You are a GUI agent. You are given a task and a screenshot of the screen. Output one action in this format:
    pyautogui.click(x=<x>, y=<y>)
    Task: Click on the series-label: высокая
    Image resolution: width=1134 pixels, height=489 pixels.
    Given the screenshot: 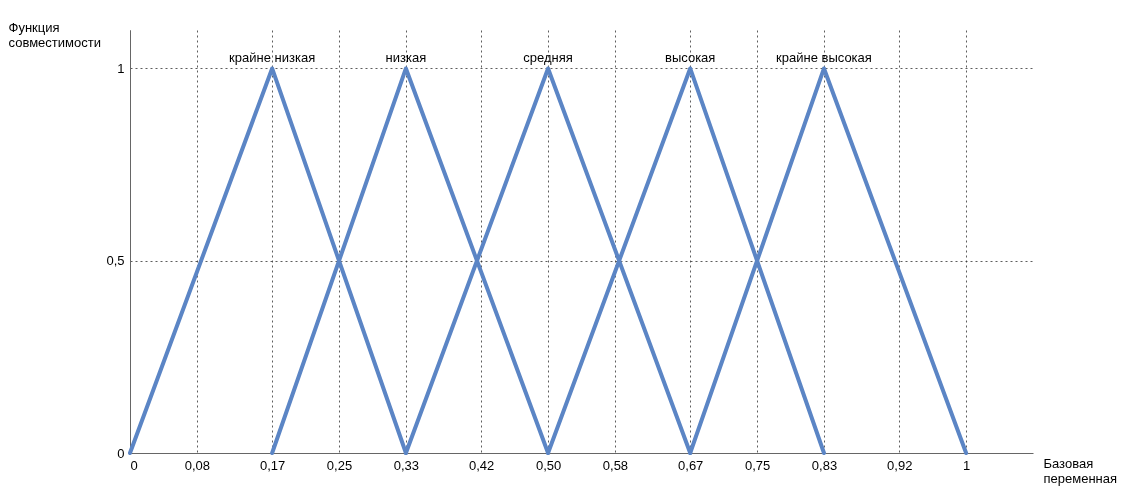 What is the action you would take?
    pyautogui.click(x=690, y=58)
    